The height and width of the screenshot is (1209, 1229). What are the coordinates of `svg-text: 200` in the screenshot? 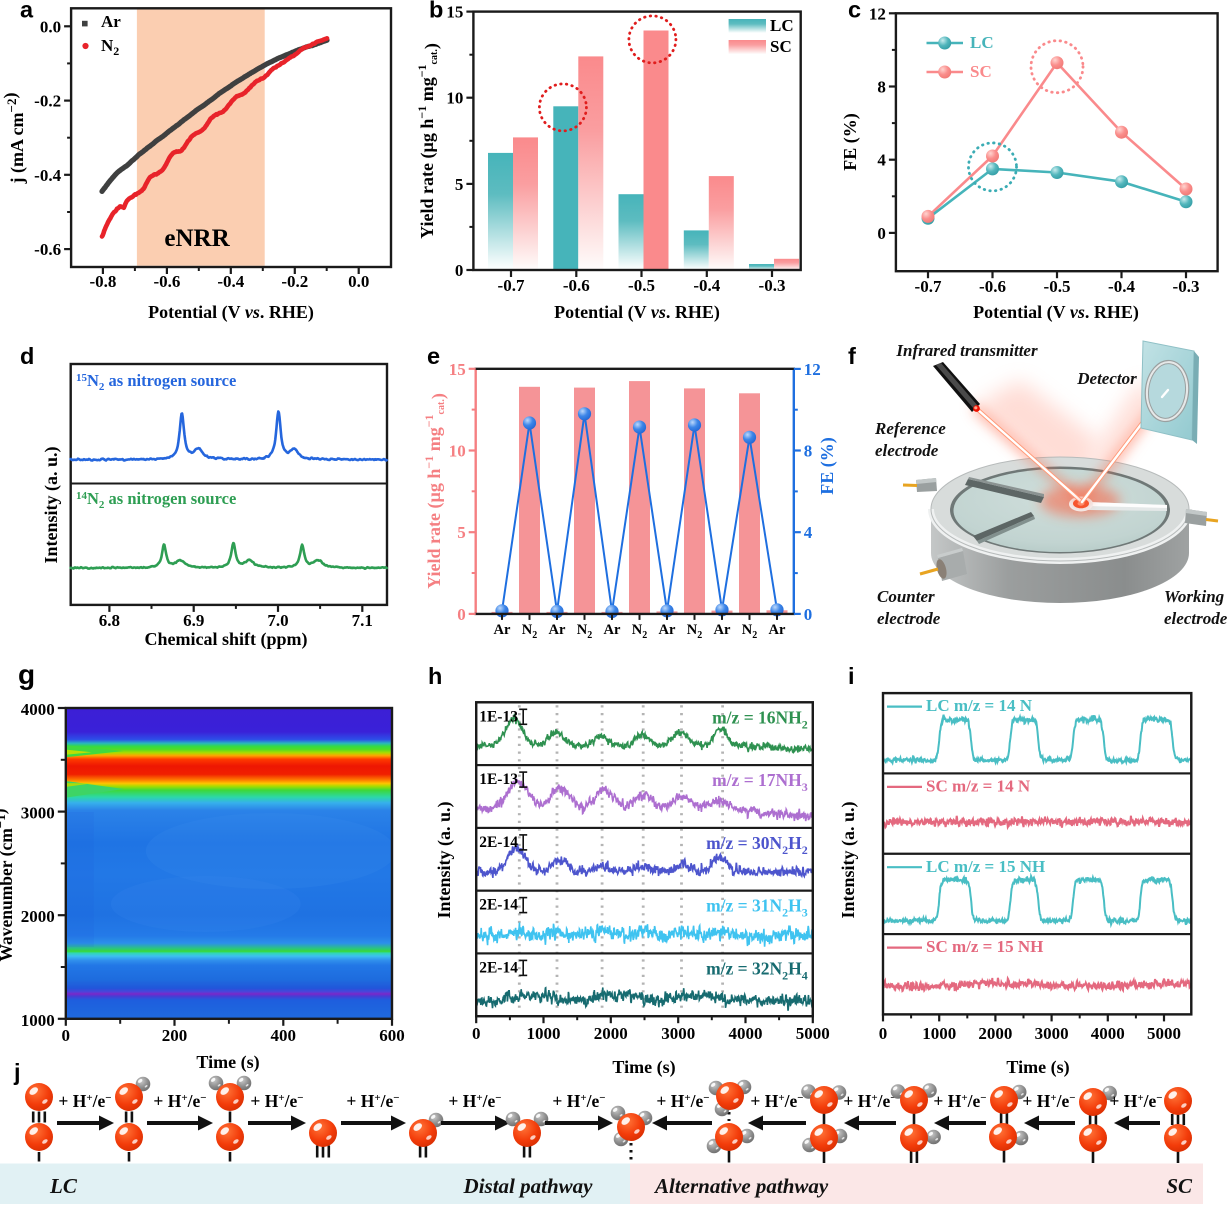 It's located at (175, 1035).